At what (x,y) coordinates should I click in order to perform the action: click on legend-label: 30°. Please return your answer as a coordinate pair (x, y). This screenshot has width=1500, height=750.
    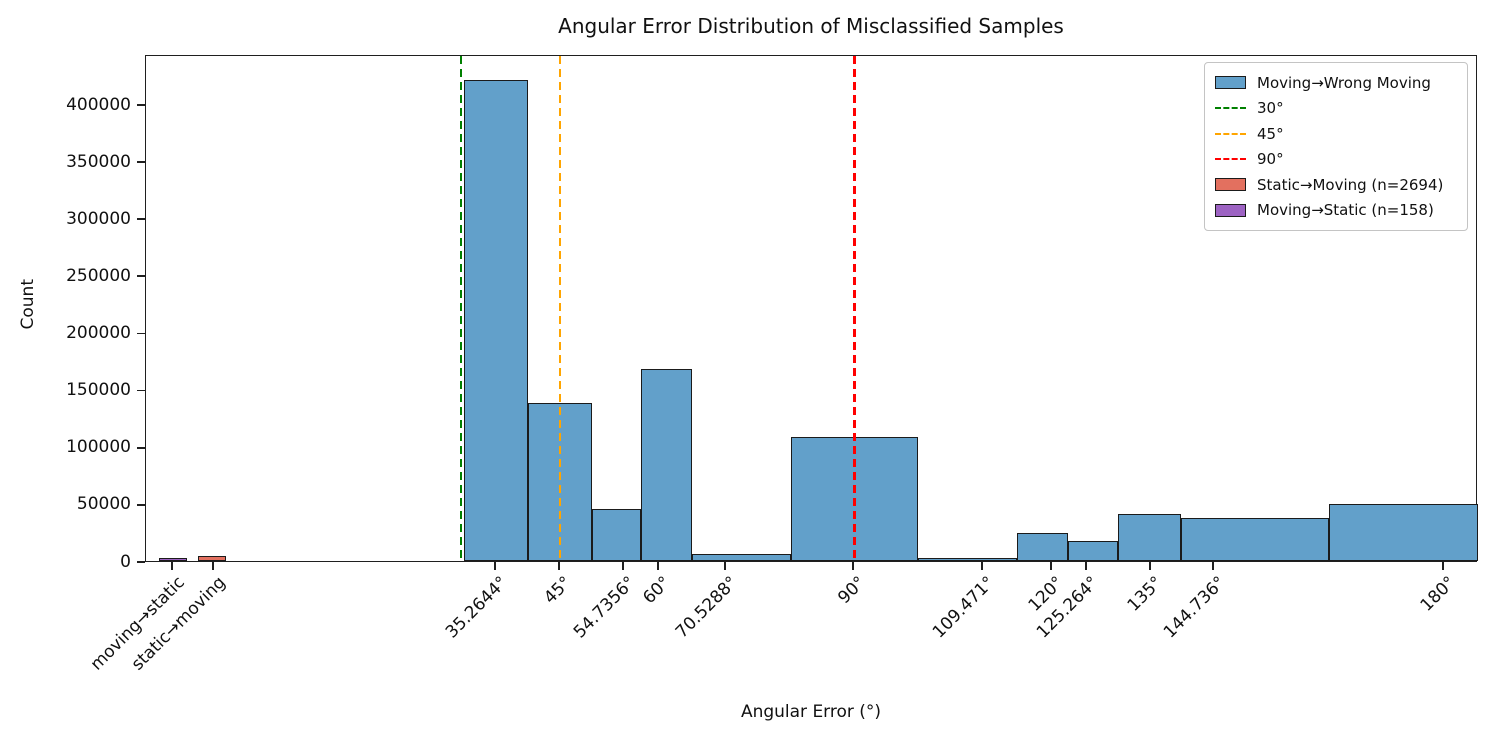
    Looking at the image, I should click on (1270, 108).